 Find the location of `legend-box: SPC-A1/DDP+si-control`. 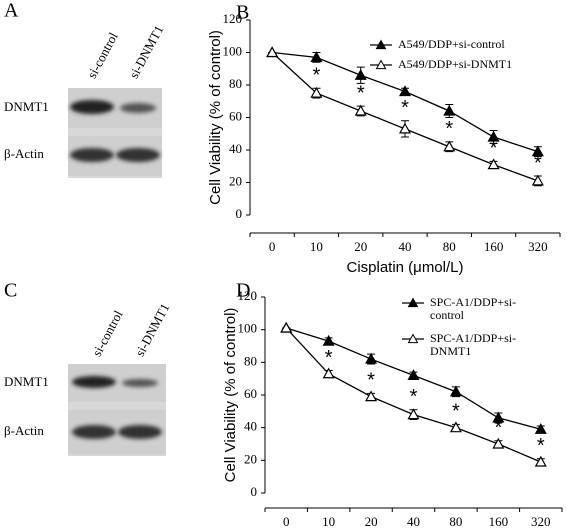

legend-box: SPC-A1/DDP+si-control is located at coordinates (473, 309).